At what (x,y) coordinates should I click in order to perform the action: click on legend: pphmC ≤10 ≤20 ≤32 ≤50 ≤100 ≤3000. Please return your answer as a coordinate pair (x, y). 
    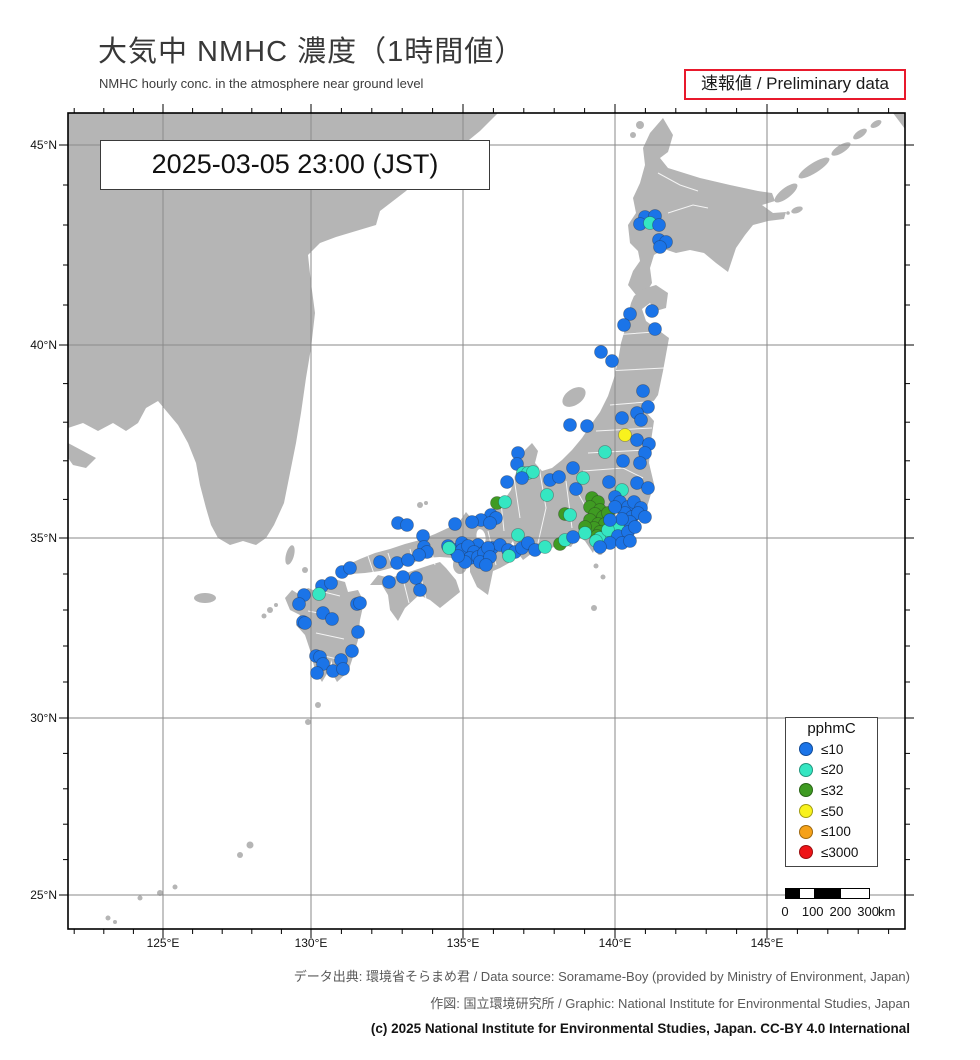
    Looking at the image, I should click on (831, 792).